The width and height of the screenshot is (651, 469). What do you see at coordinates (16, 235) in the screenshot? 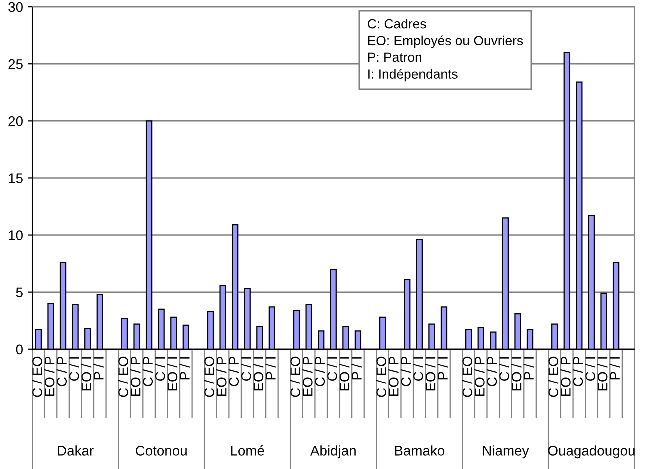
I see `y-tick-label: 10` at bounding box center [16, 235].